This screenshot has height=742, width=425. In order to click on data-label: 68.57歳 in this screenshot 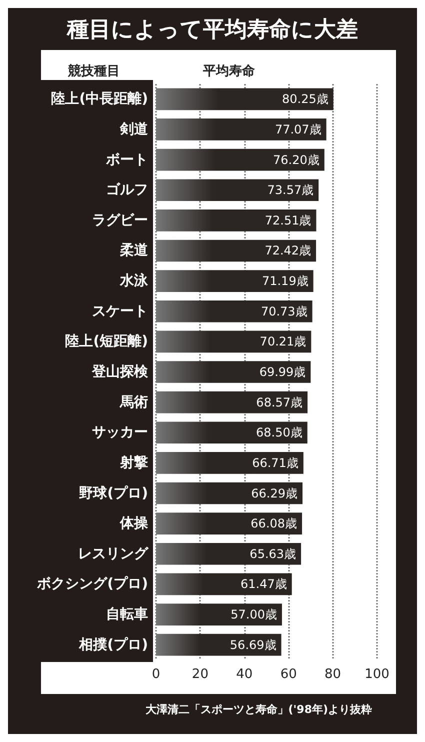, I will do `click(279, 402)`.